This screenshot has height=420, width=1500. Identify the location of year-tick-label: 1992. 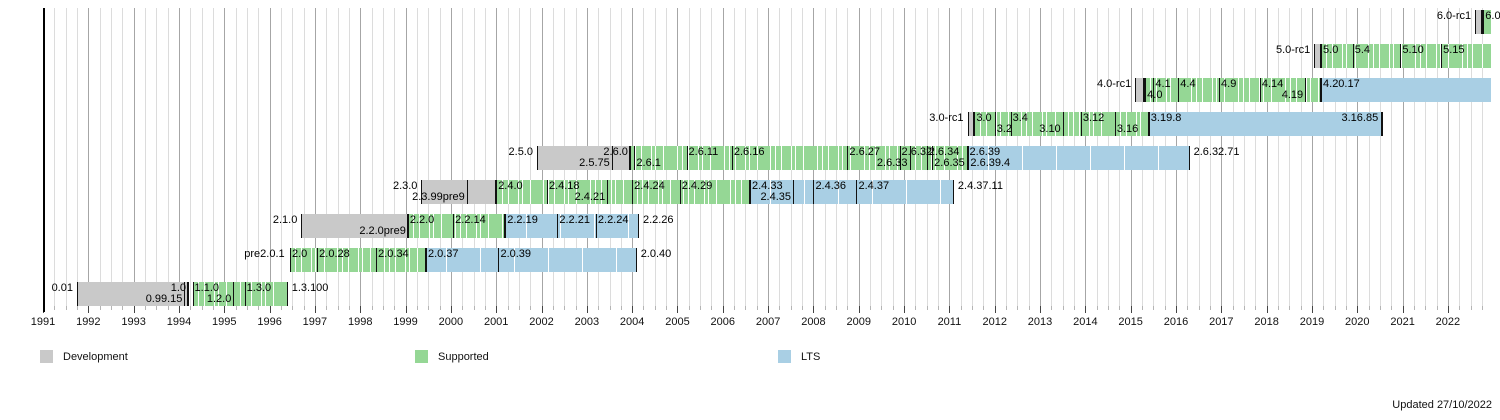
(88, 322).